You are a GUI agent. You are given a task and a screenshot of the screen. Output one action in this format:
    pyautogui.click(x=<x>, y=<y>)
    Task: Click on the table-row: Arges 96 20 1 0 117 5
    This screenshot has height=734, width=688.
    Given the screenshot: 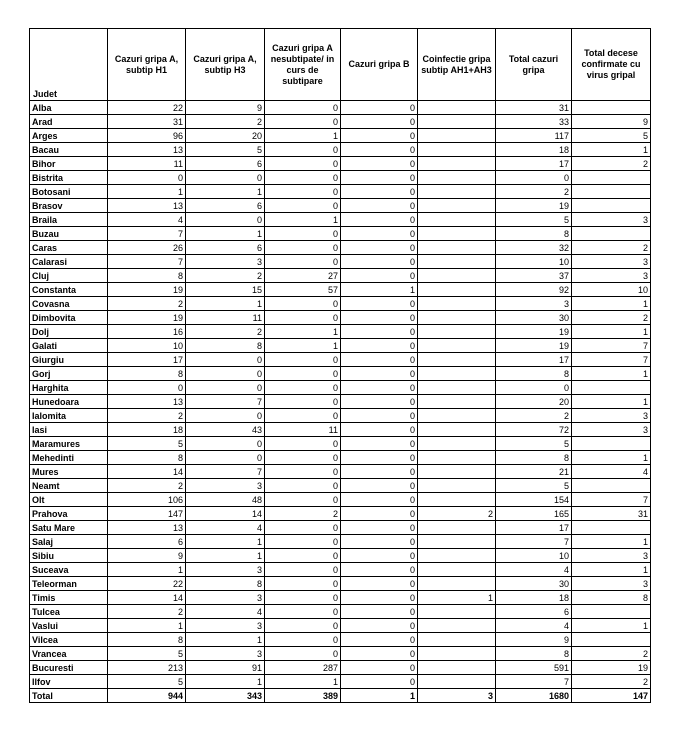 What is the action you would take?
    pyautogui.click(x=340, y=135)
    